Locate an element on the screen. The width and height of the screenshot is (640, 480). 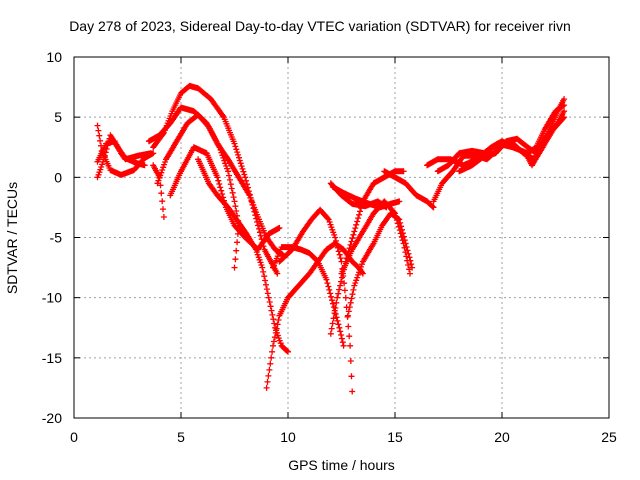
x-tick-label: 0 is located at coordinates (74, 437).